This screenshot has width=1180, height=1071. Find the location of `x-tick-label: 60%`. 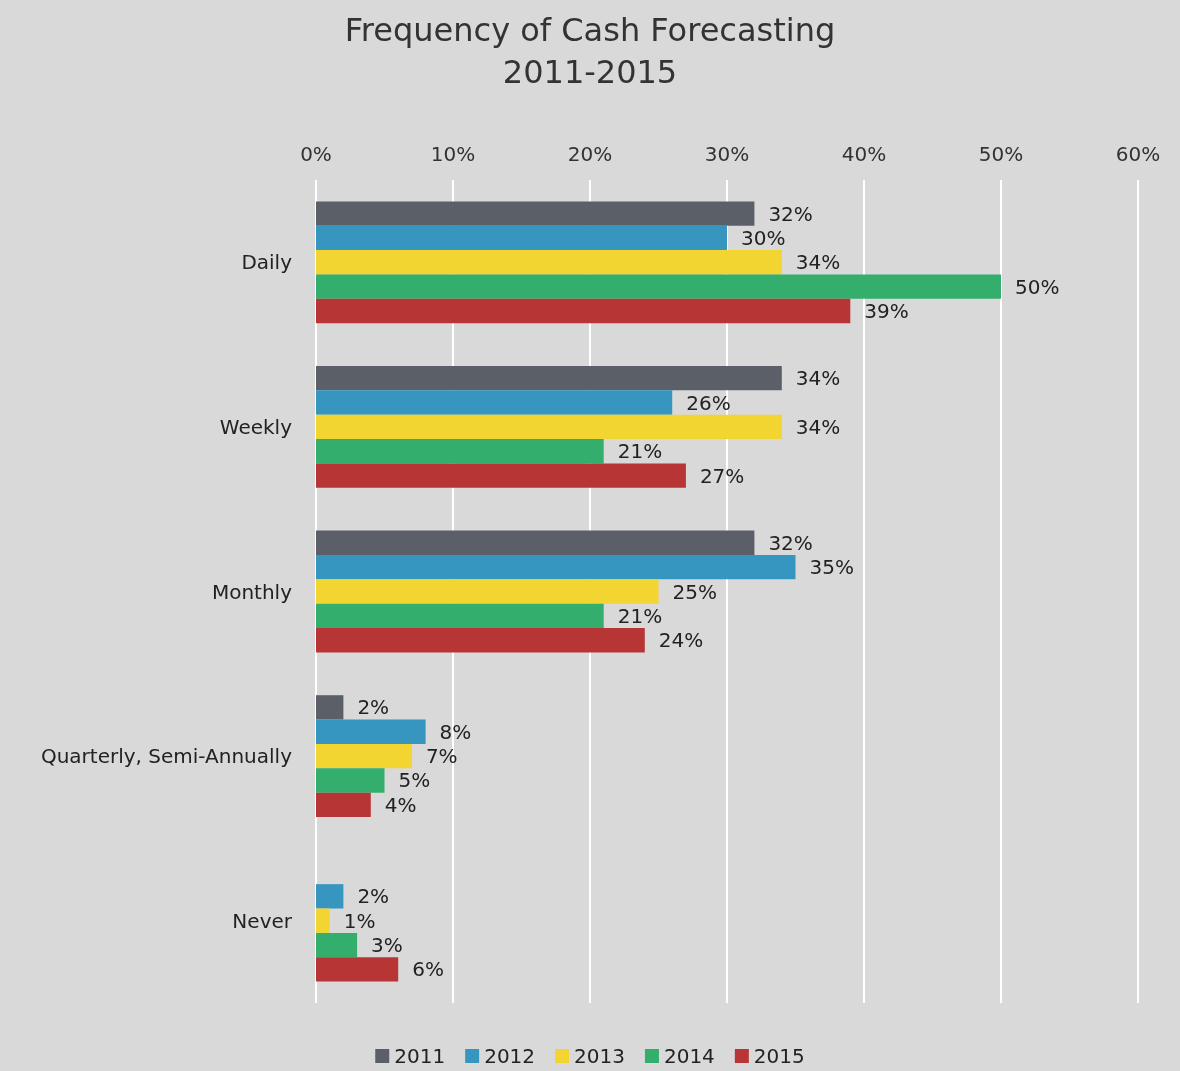

x-tick-label: 60% is located at coordinates (1138, 154).